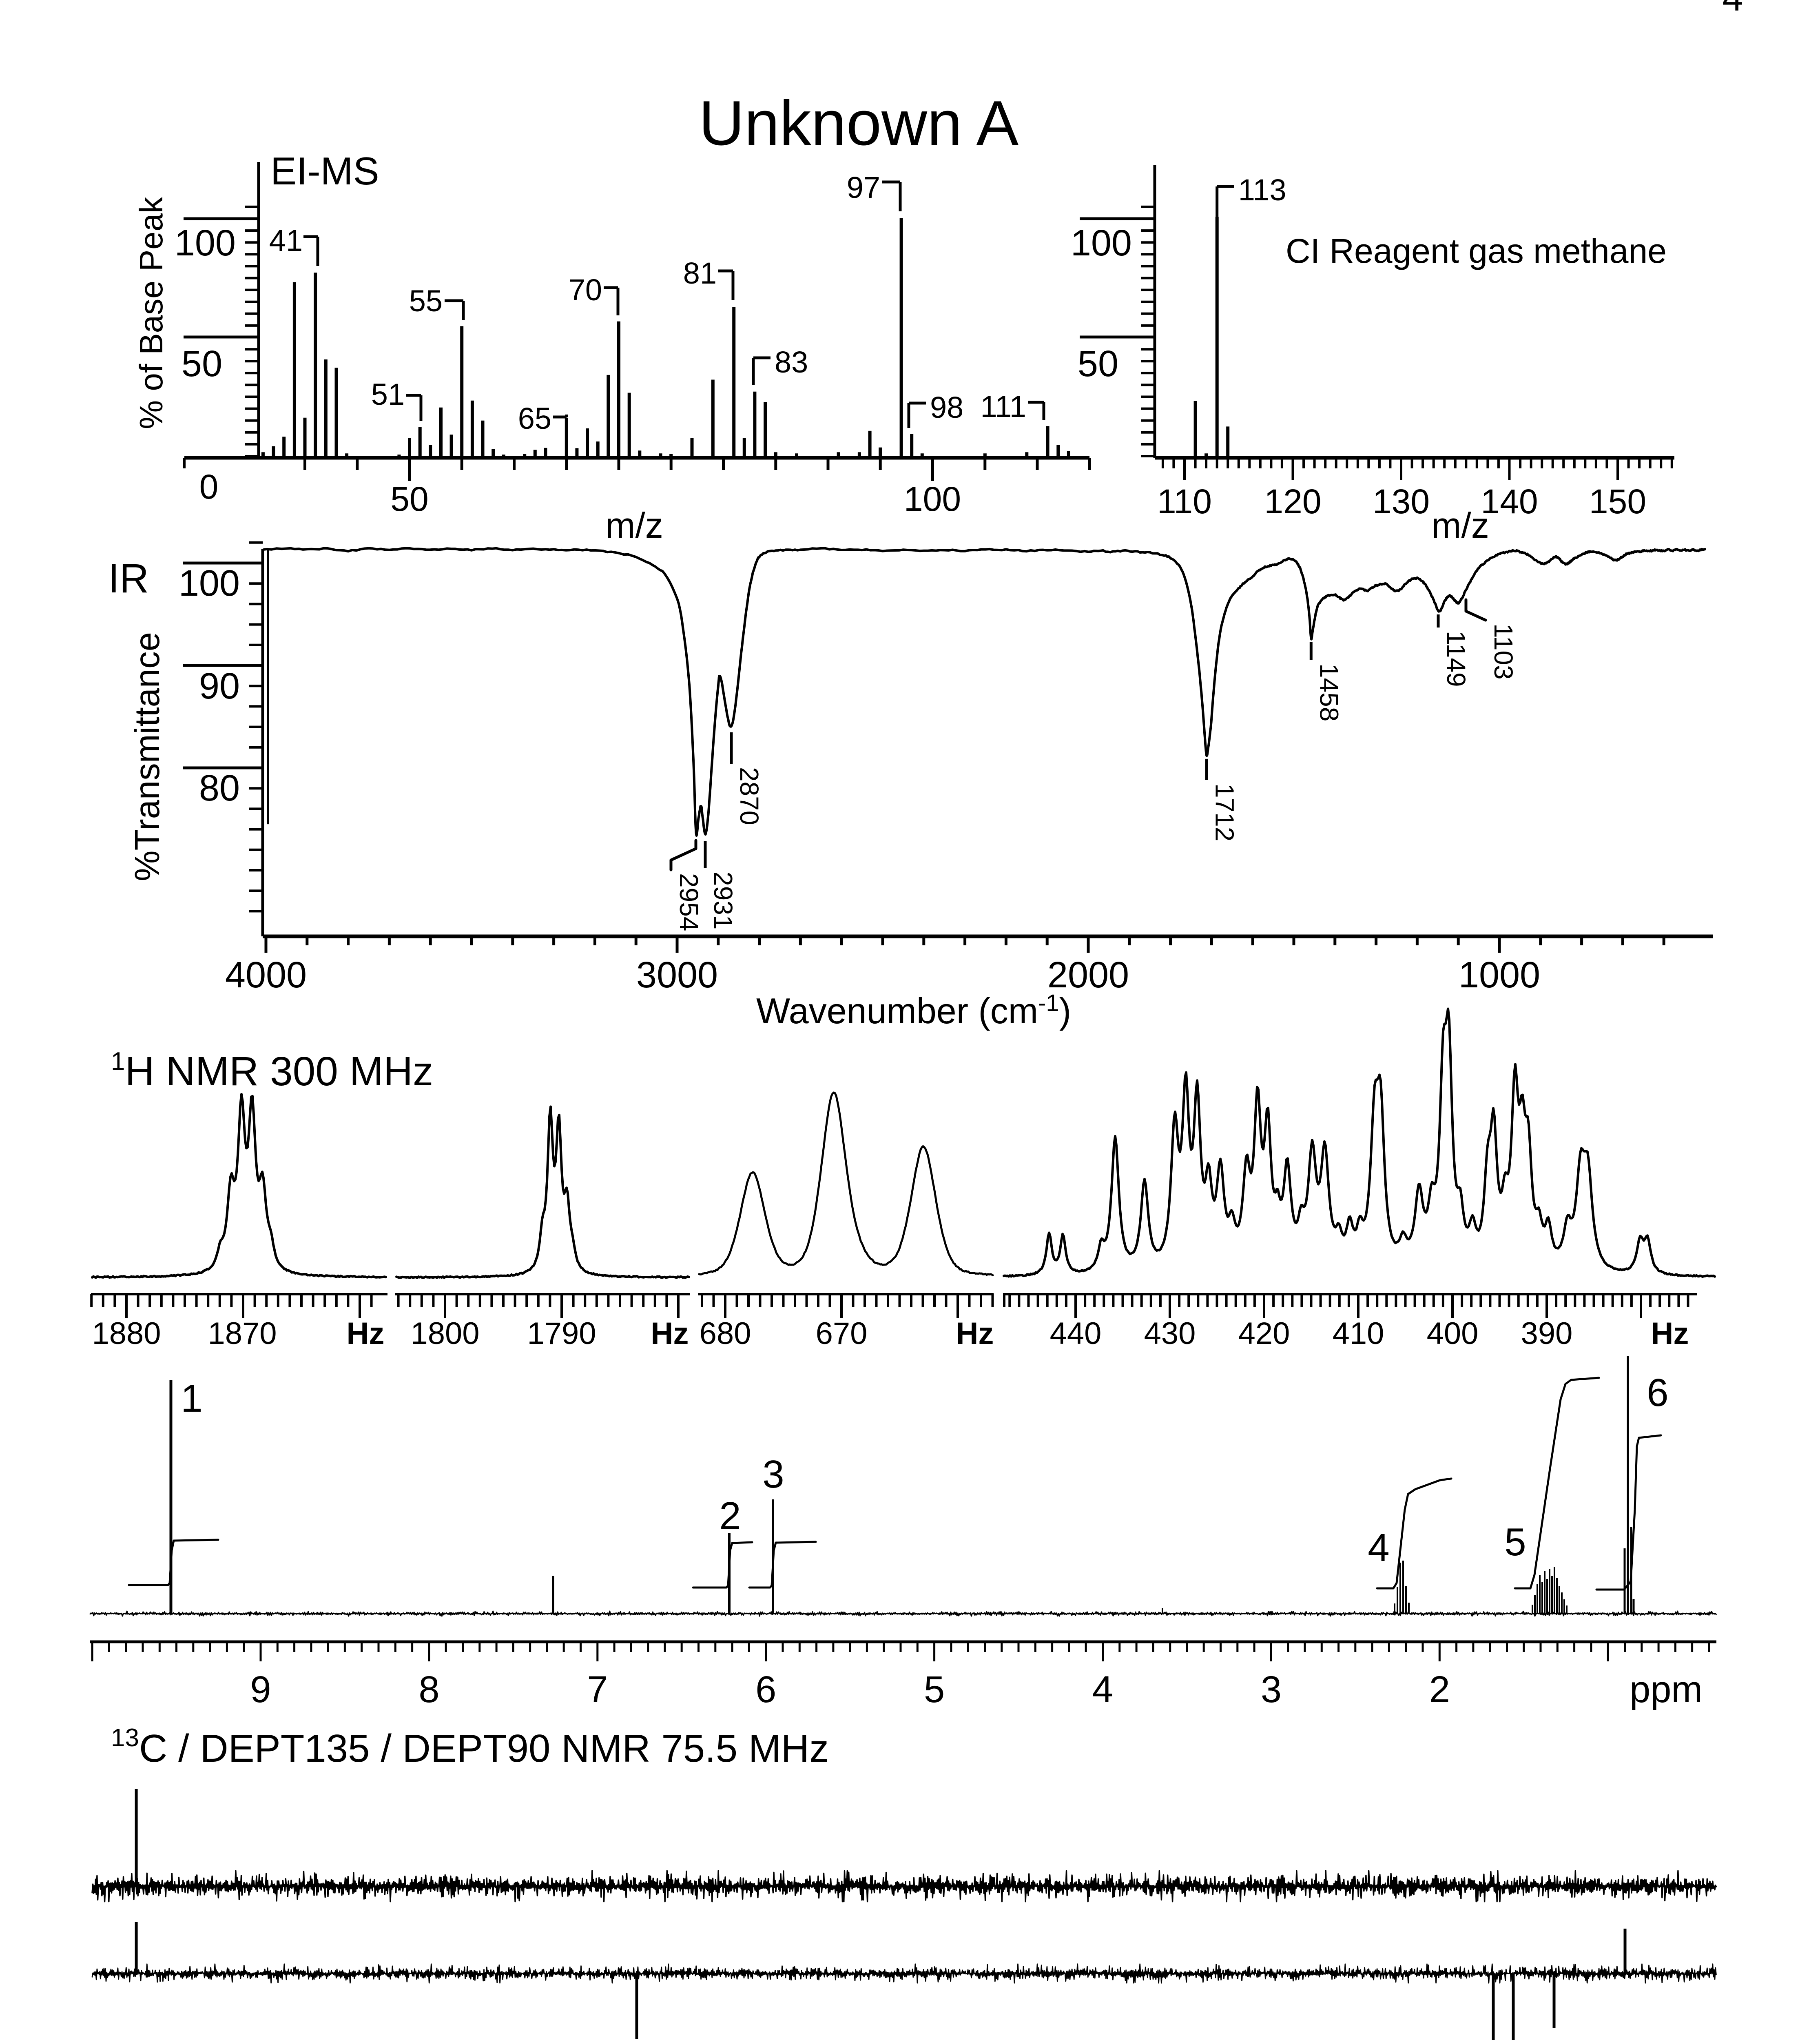 The height and width of the screenshot is (2040, 1820). Describe the element at coordinates (127, 1333) in the screenshot. I see `svg-text: 1880` at that location.